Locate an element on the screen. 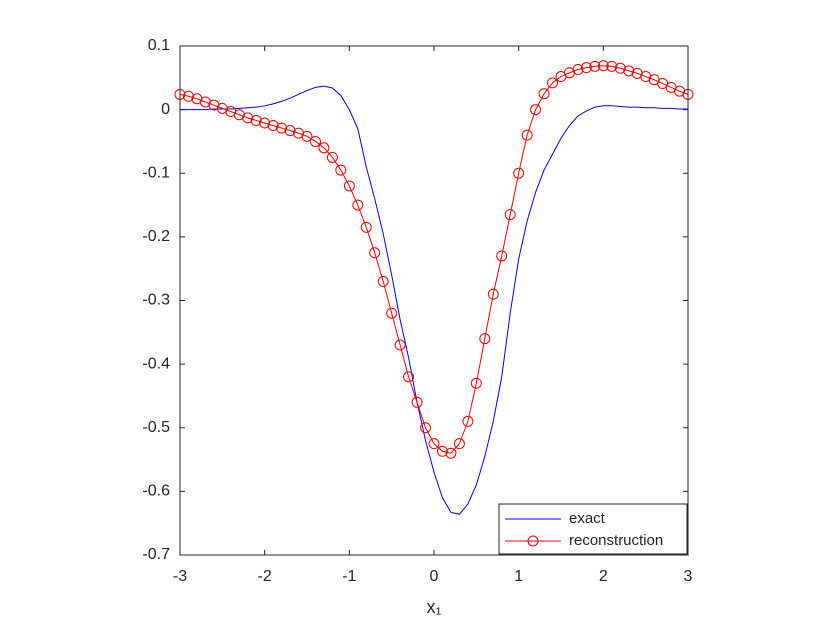  y-tick-label: -0.6 is located at coordinates (156, 491).